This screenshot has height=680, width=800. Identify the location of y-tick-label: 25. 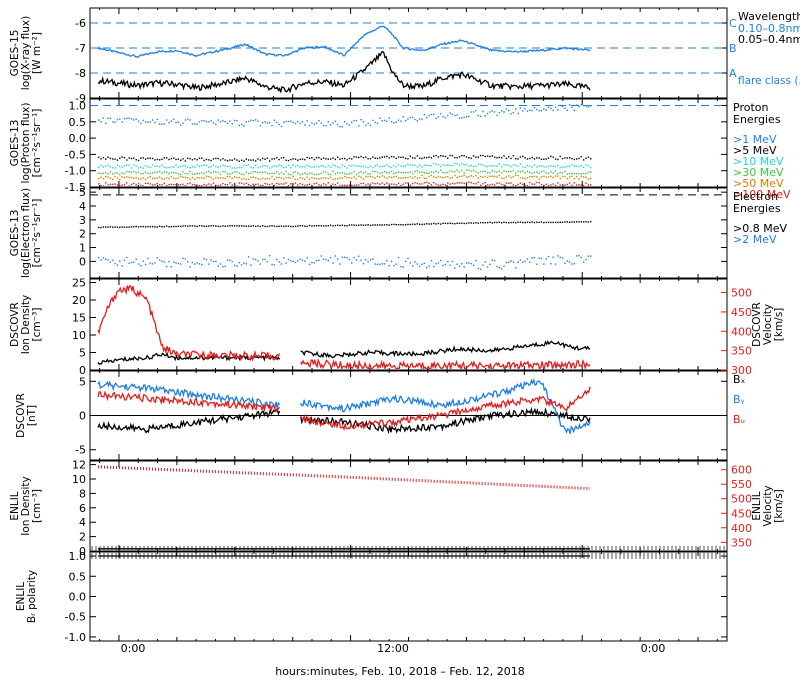
(79, 283).